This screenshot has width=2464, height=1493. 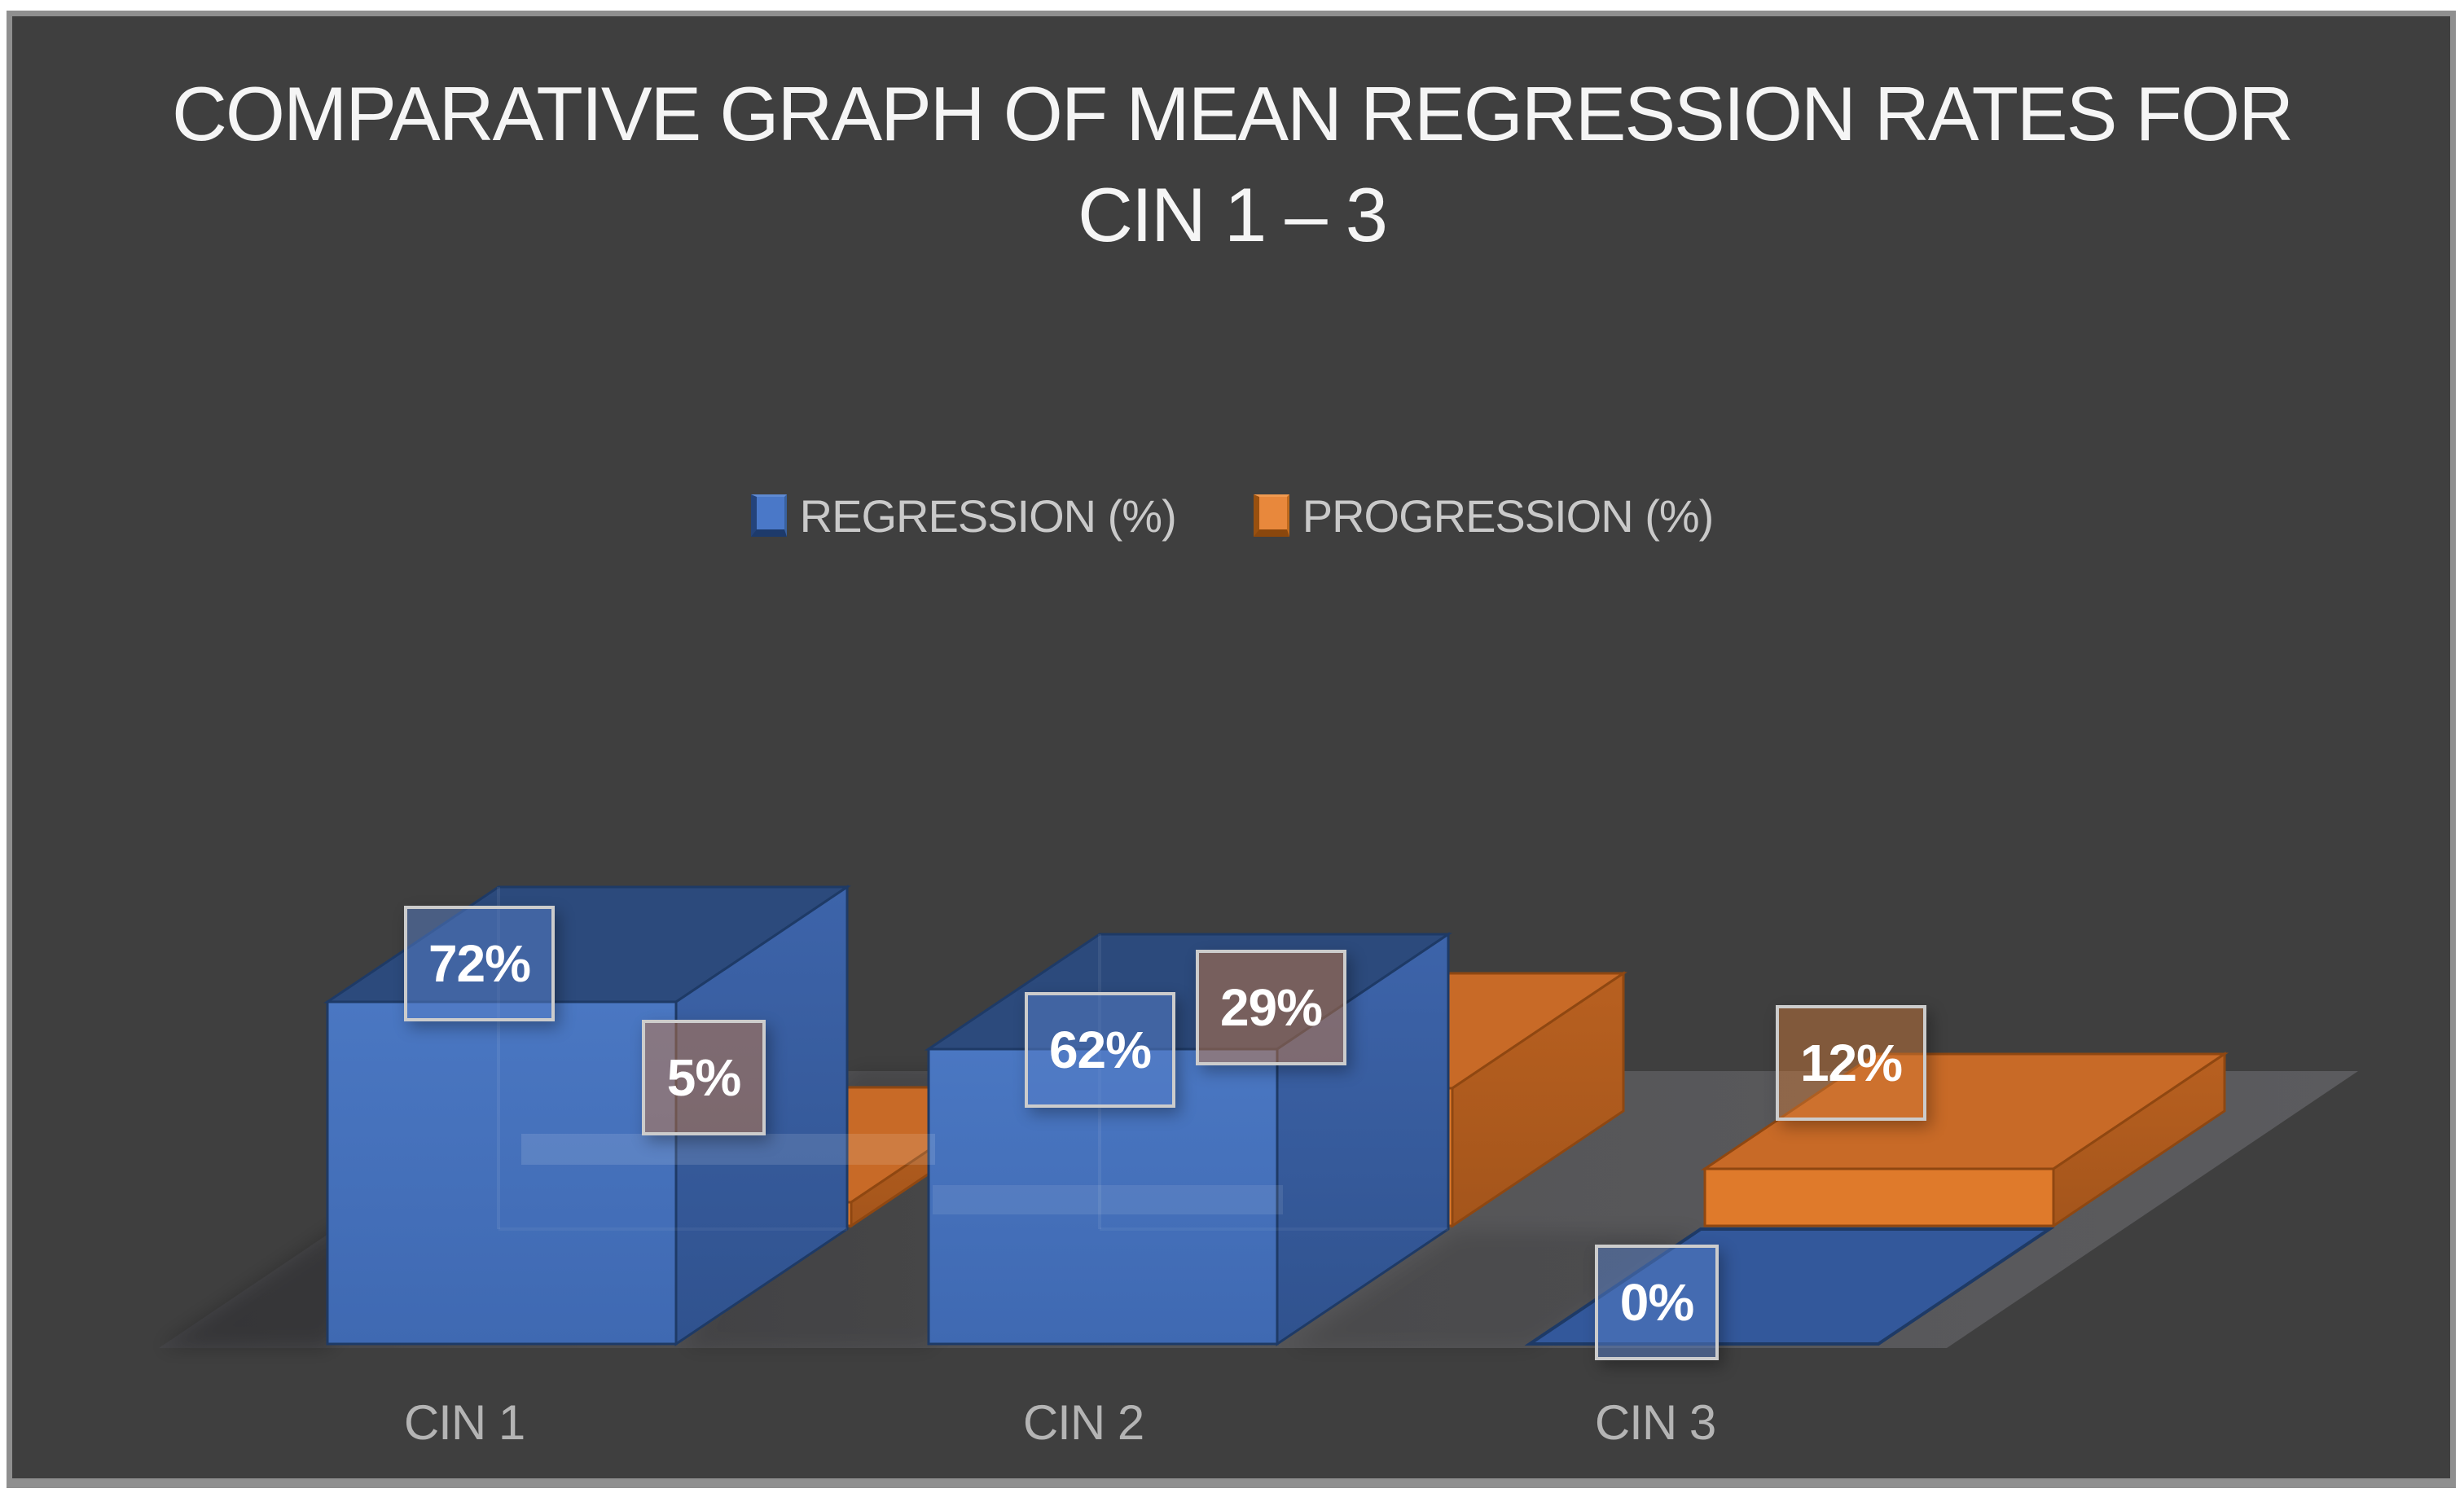 I want to click on legend-item-progression: PROGRESSION (%), so click(x=1484, y=516).